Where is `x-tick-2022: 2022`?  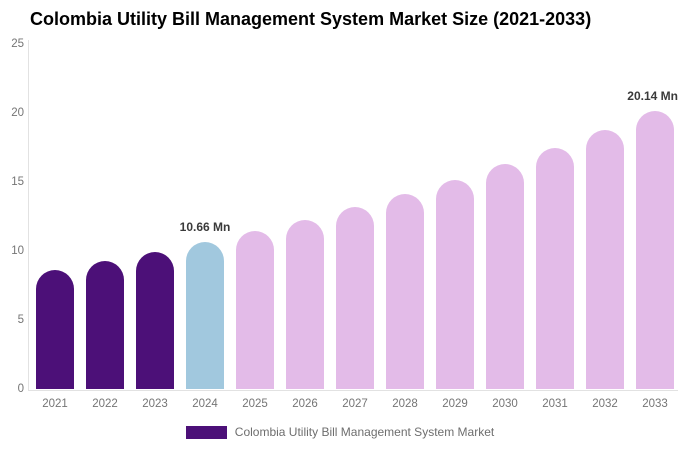
x-tick-2022: 2022 is located at coordinates (105, 404).